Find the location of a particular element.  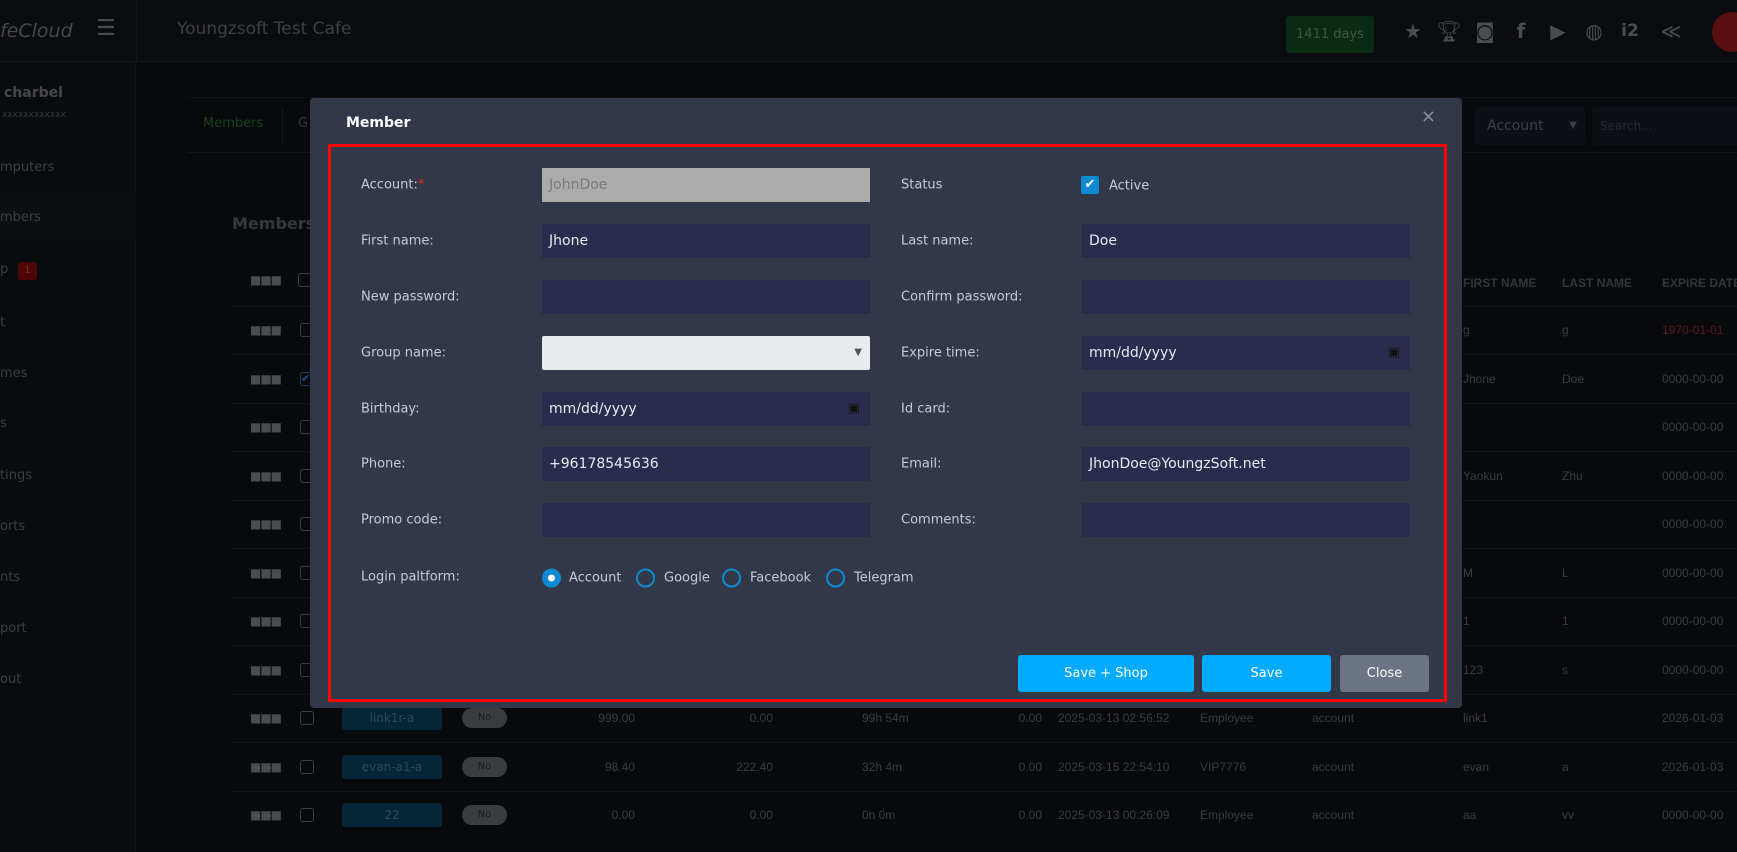

cell-group: Employee is located at coordinates (1227, 718).